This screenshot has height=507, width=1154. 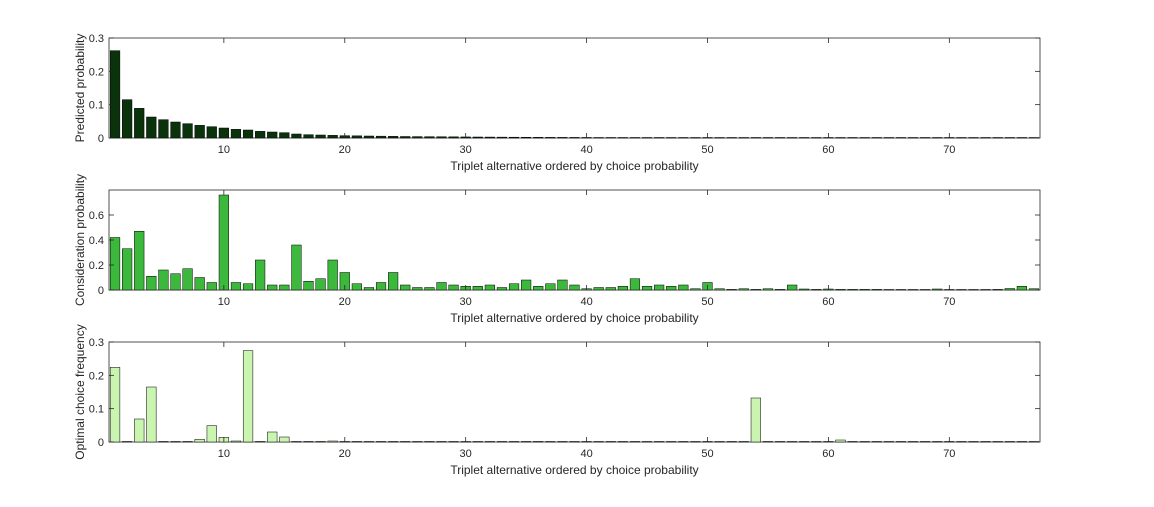 I want to click on y-axis-label: Optimal choice frequency, so click(x=80, y=391).